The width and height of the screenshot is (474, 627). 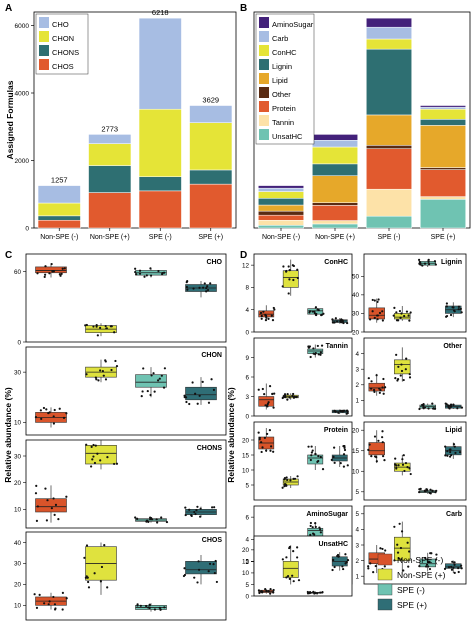 What do you see at coordinates (44, 22) in the screenshot?
I see `legend-swatch-CHO` at bounding box center [44, 22].